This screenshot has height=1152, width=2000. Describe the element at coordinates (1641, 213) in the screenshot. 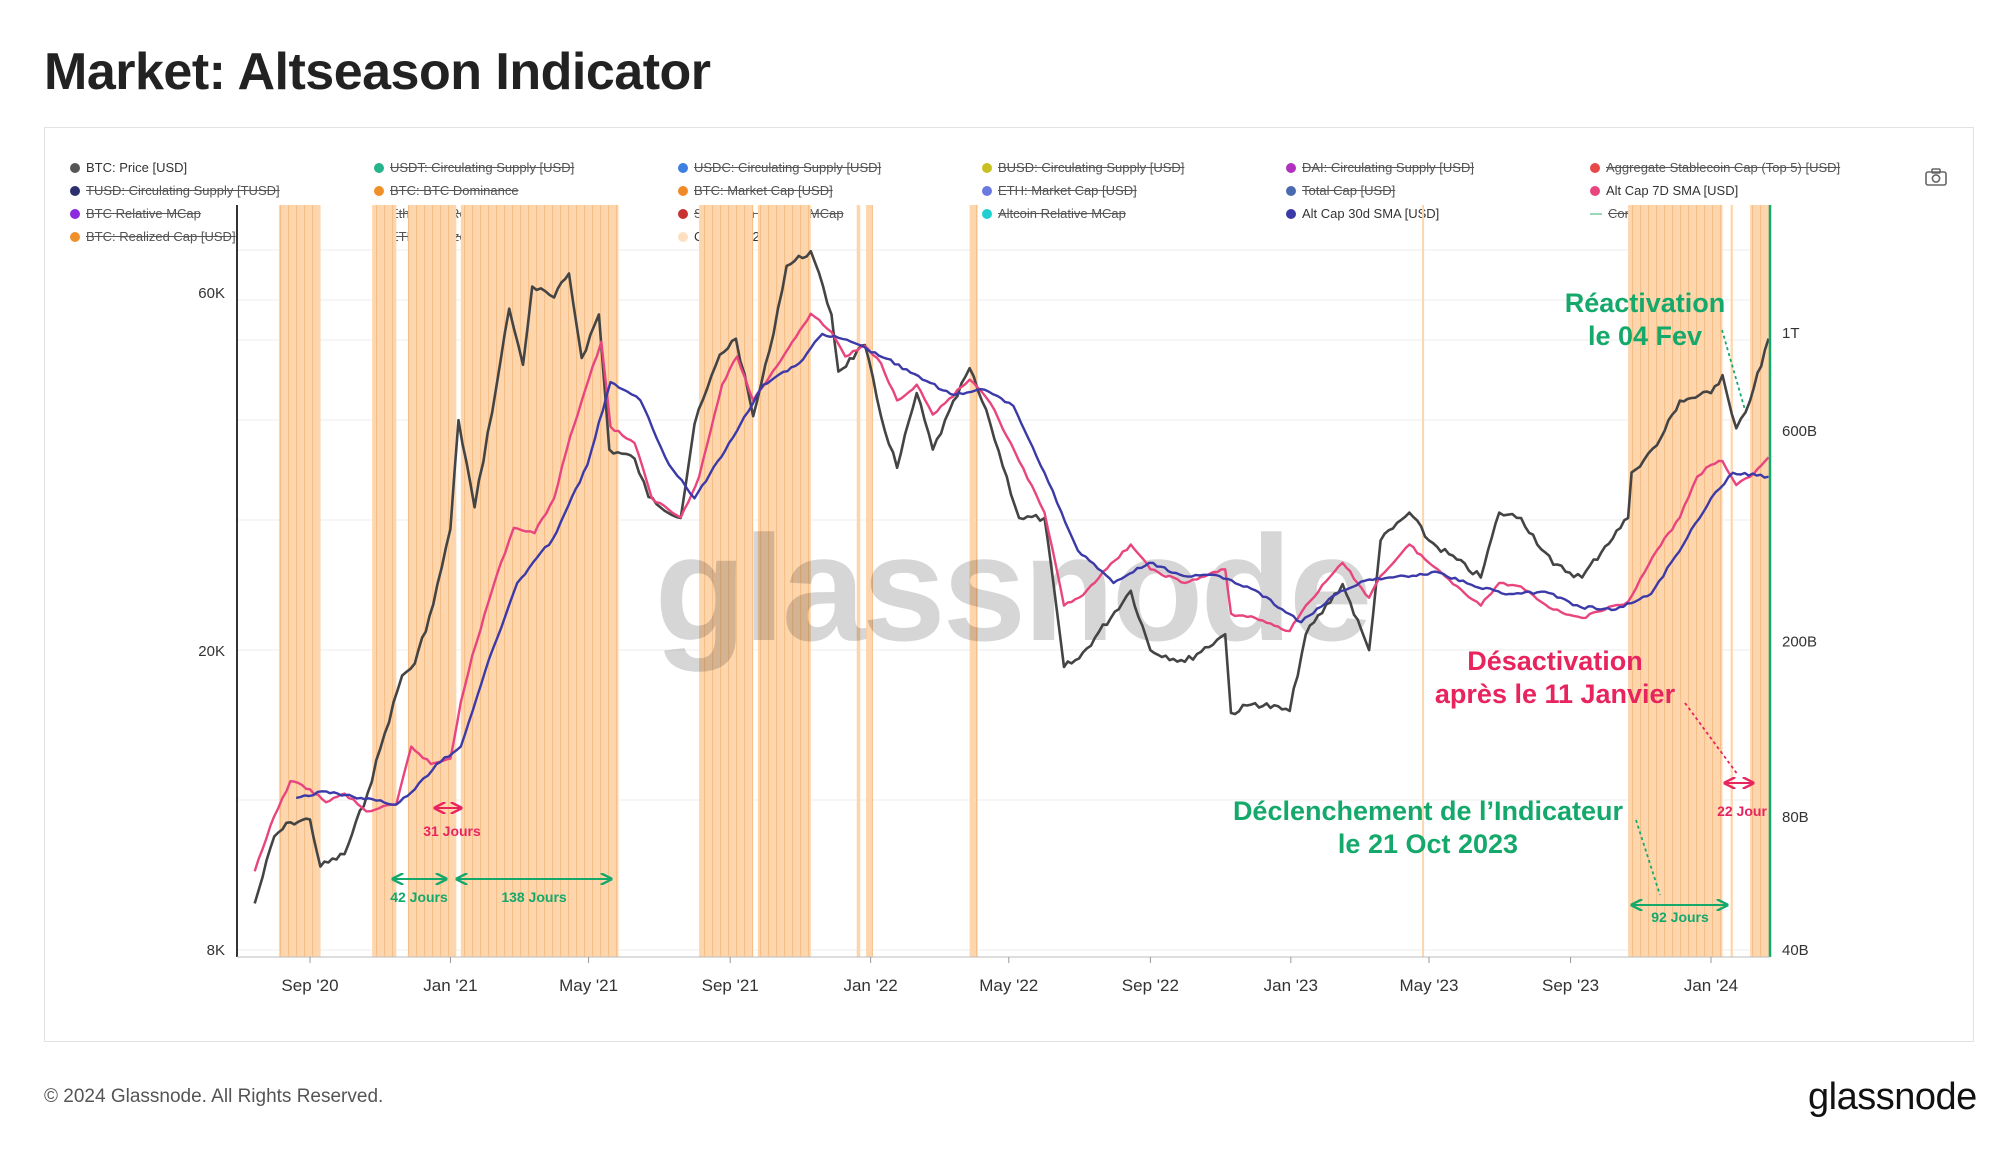

I see `legend-label: Condition 1` at that location.